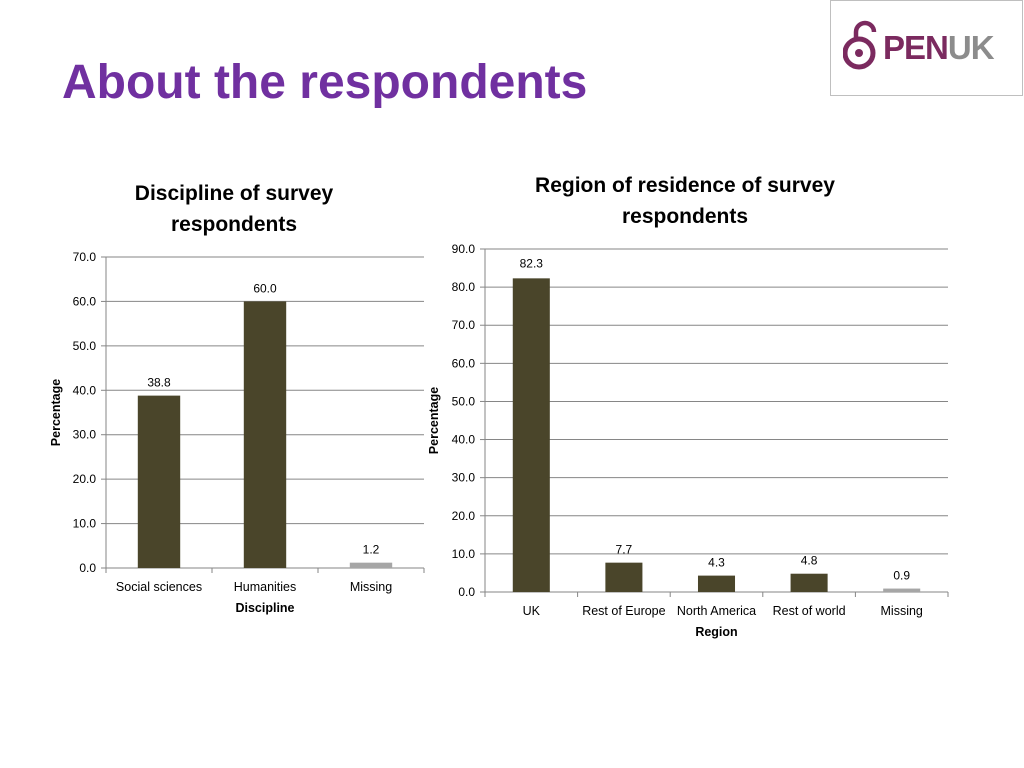 The height and width of the screenshot is (768, 1024). Describe the element at coordinates (464, 554) in the screenshot. I see `chart1-y-tick-label: 10.0` at that location.